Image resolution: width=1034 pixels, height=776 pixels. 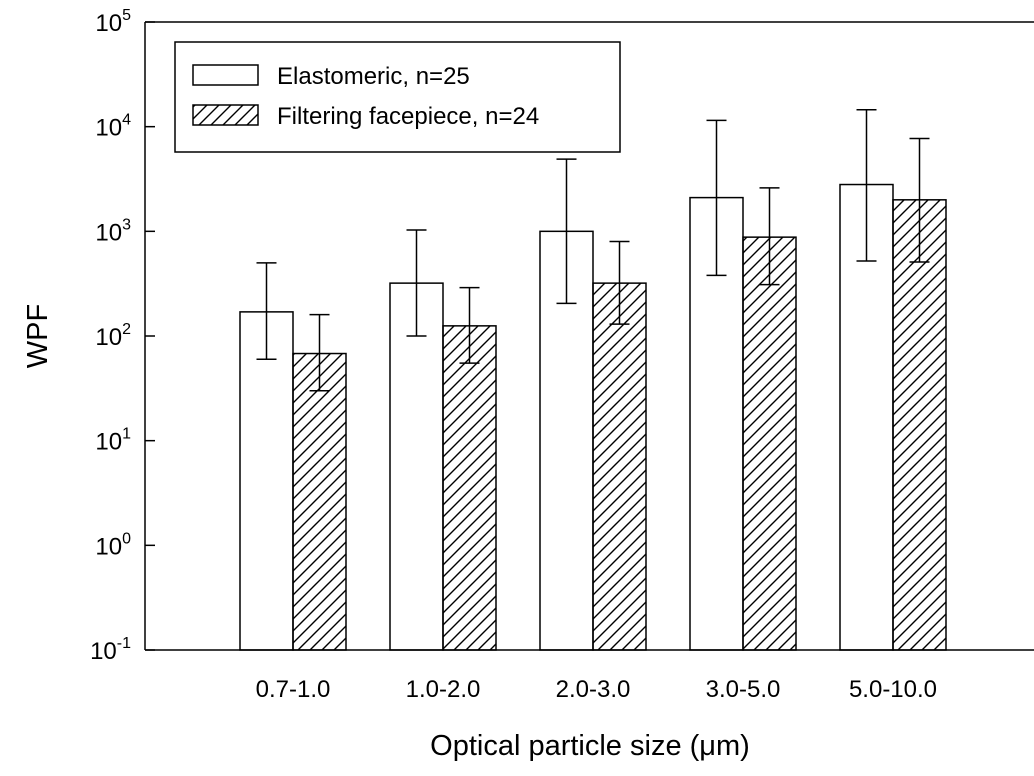 I want to click on legend-swatch-elastomeric, so click(x=225, y=75).